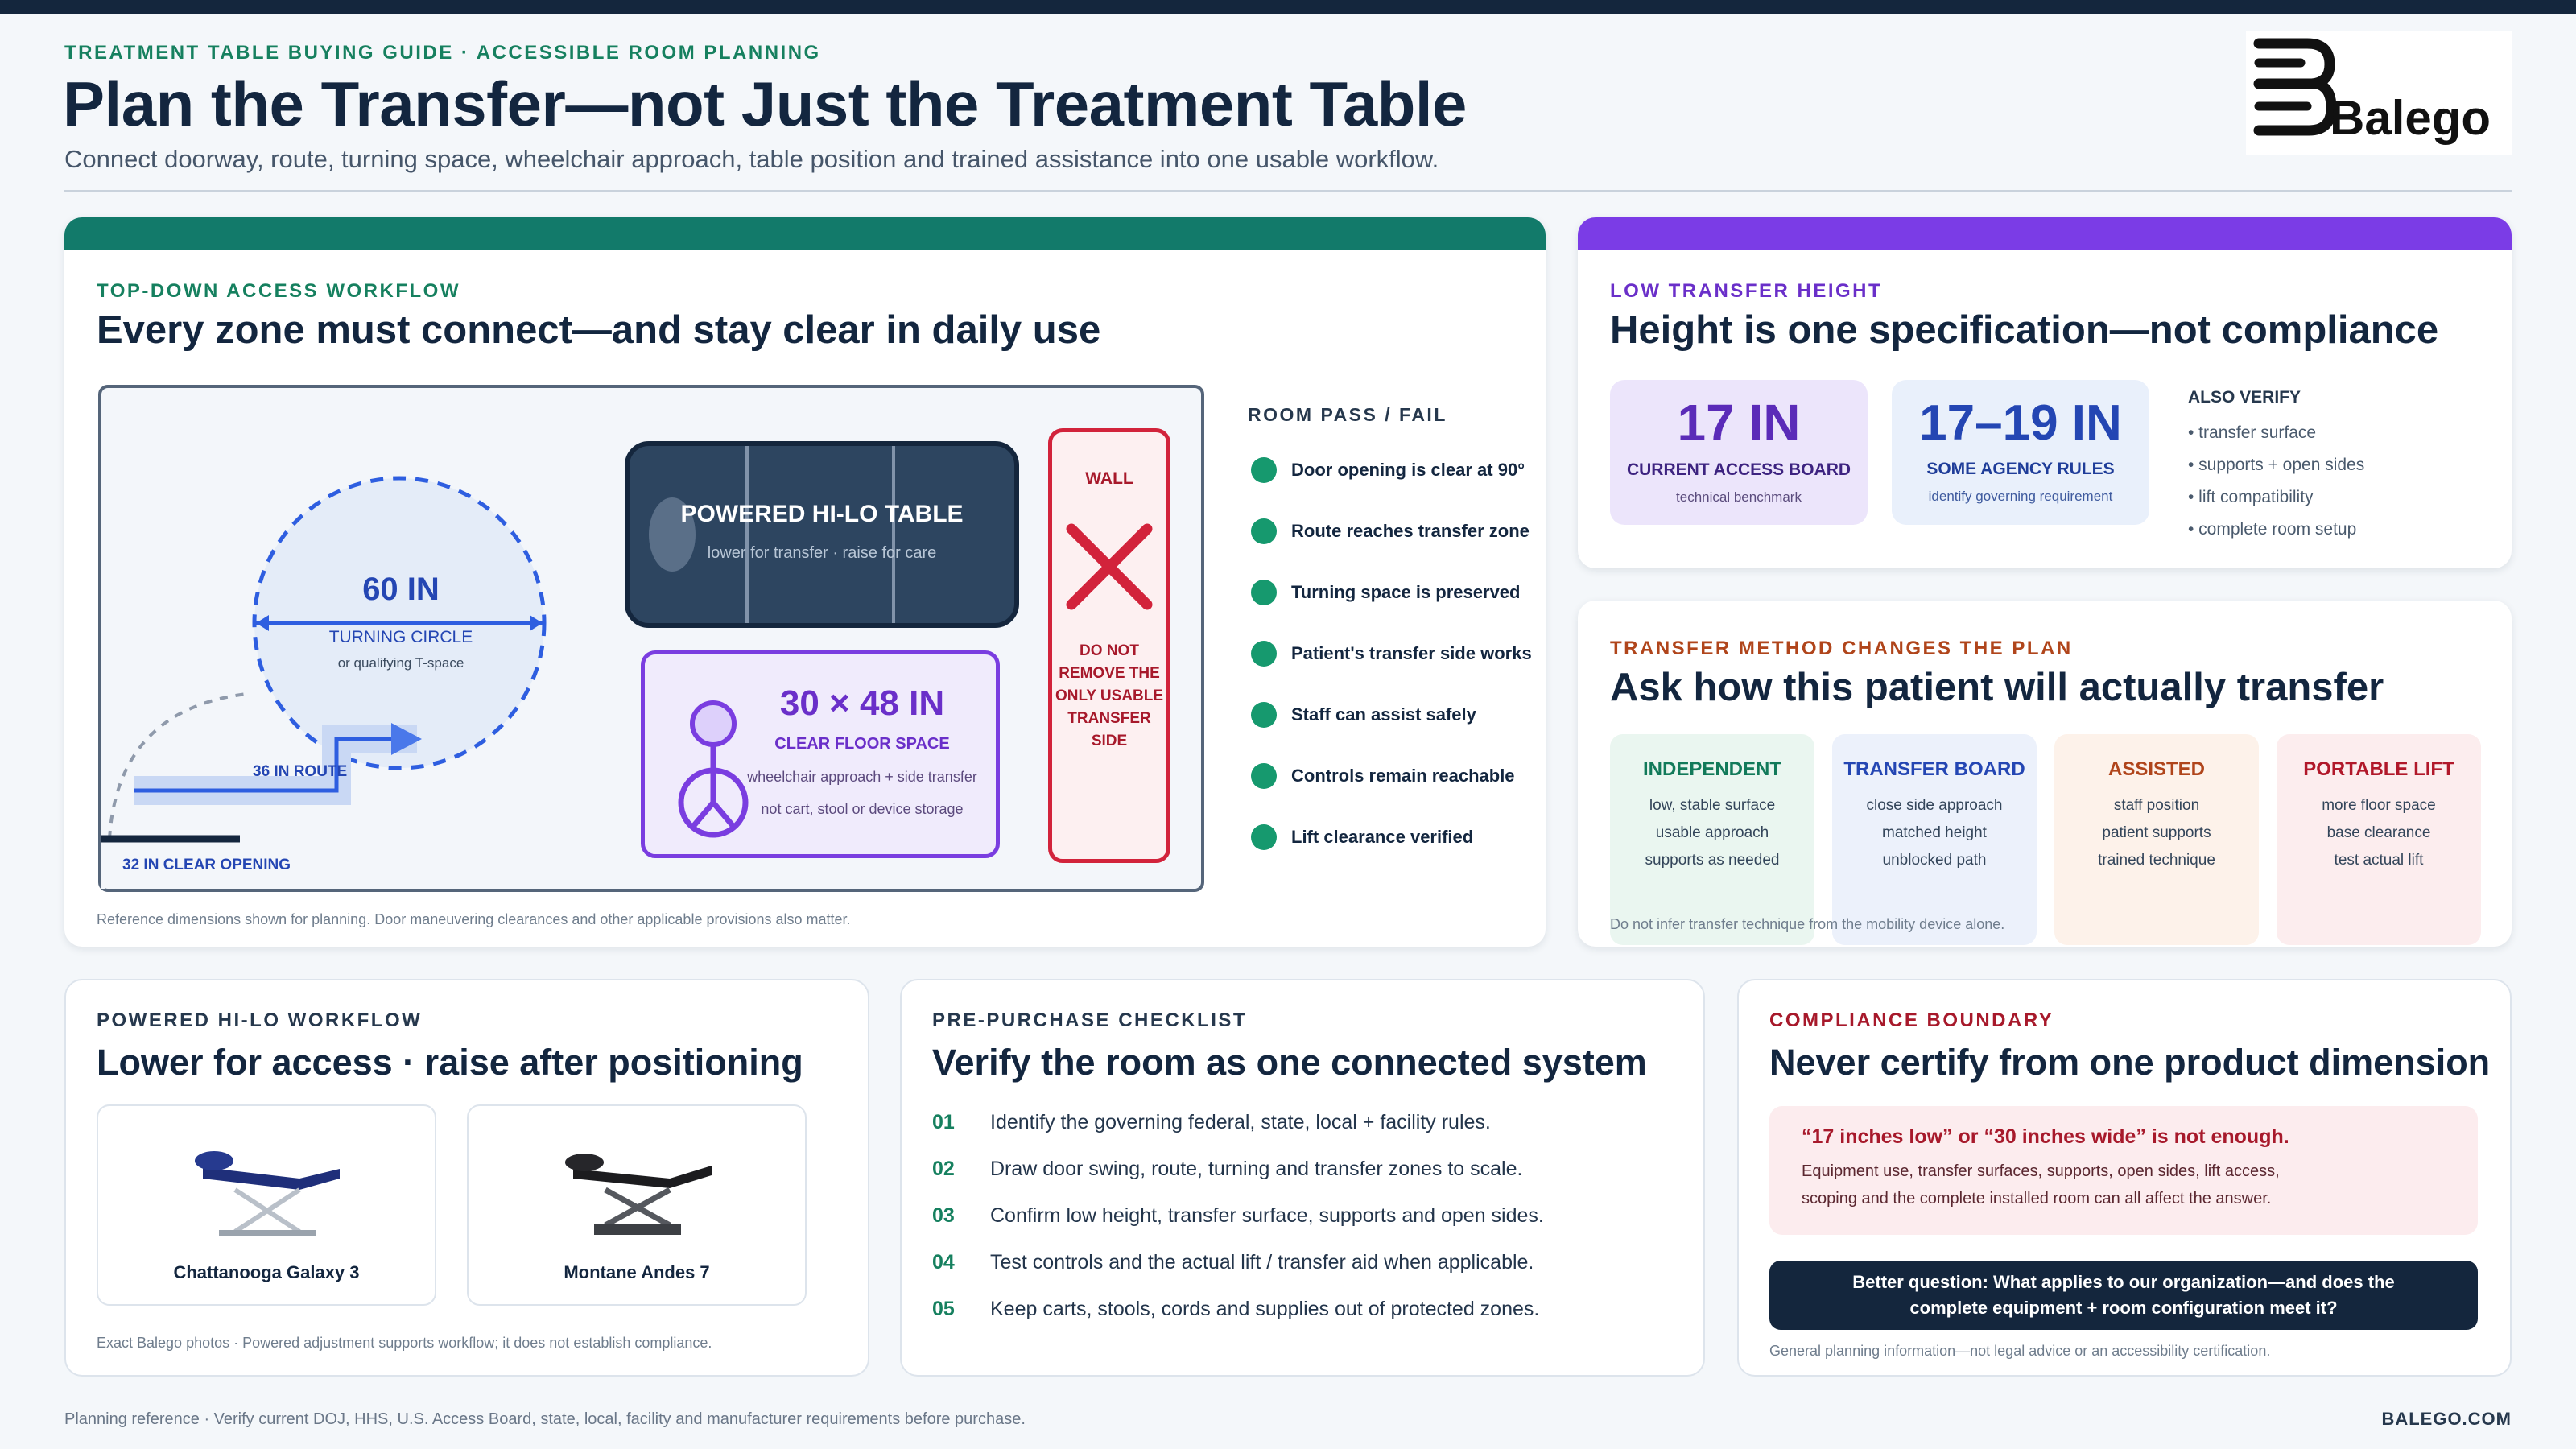 Image resolution: width=2576 pixels, height=1449 pixels. Describe the element at coordinates (2020, 423) in the screenshot. I see `stat2-value: 17–19 IN` at that location.